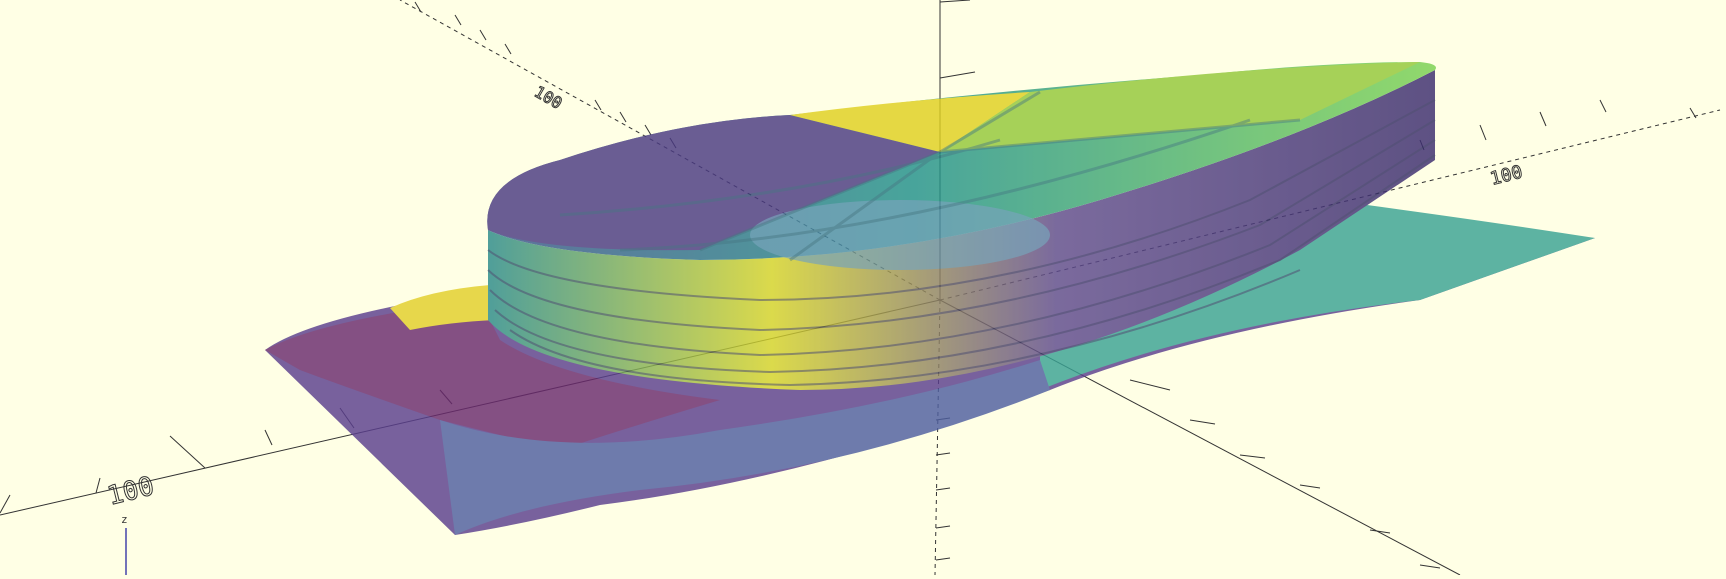 This screenshot has width=1726, height=579. I want to click on base-plate-right, so click(1317, 295).